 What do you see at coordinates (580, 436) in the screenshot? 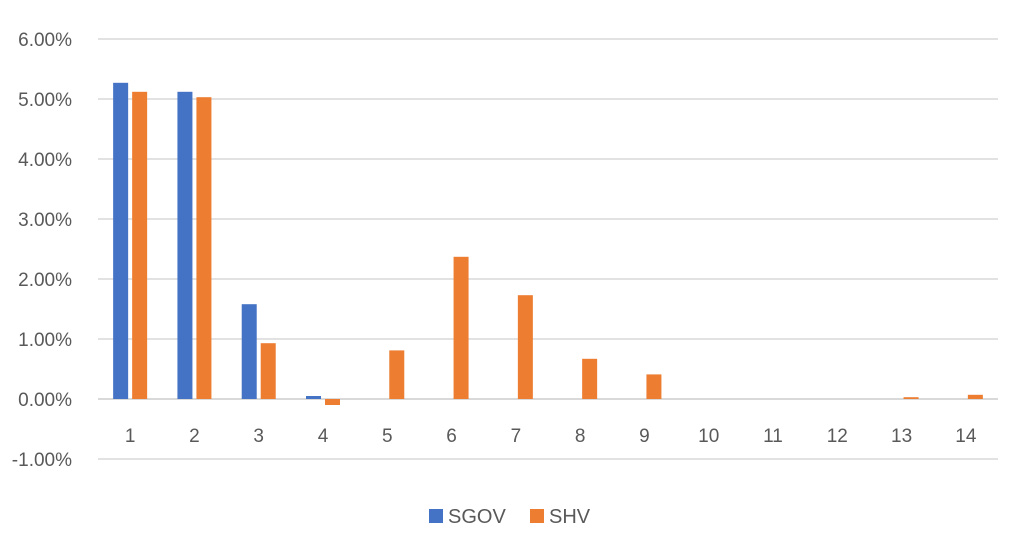
I see `x-tick-label: 8` at bounding box center [580, 436].